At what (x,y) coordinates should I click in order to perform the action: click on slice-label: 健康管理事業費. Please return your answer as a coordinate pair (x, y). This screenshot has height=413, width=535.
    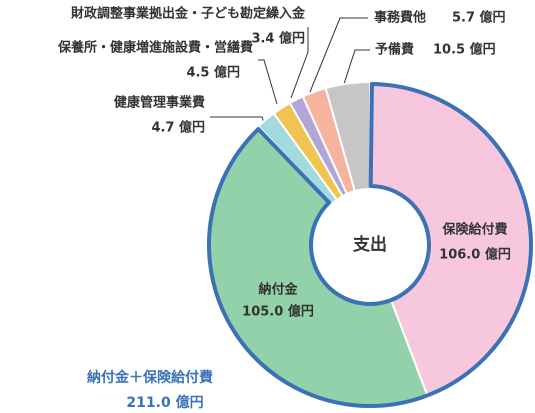
    Looking at the image, I should click on (159, 103).